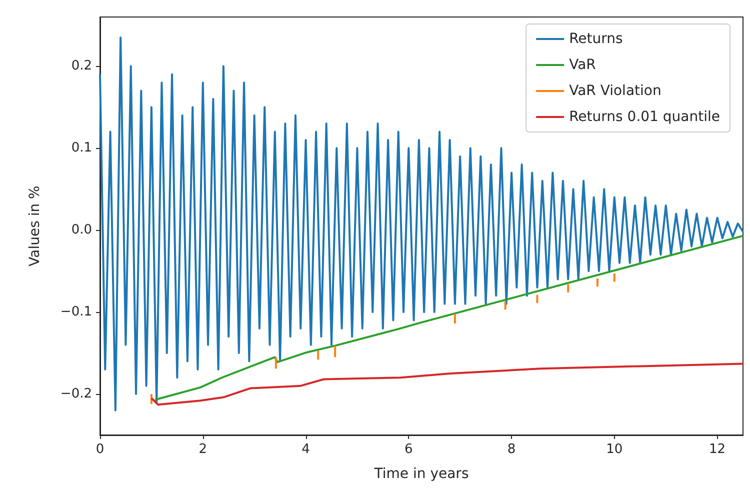  I want to click on y-tick-label: −0.2, so click(76, 394).